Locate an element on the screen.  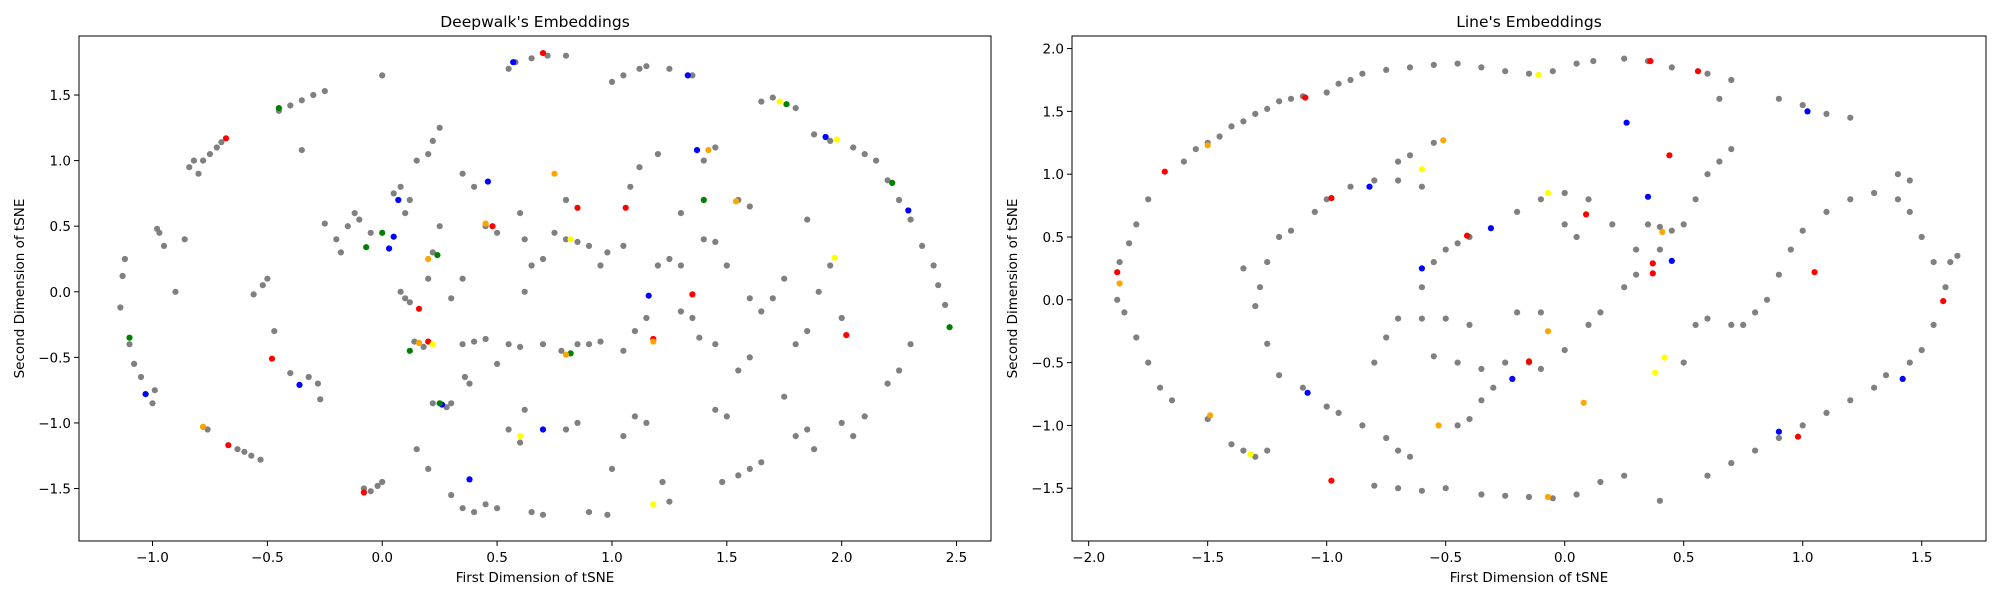
y-tick-label: −1.0 is located at coordinates (54, 424).